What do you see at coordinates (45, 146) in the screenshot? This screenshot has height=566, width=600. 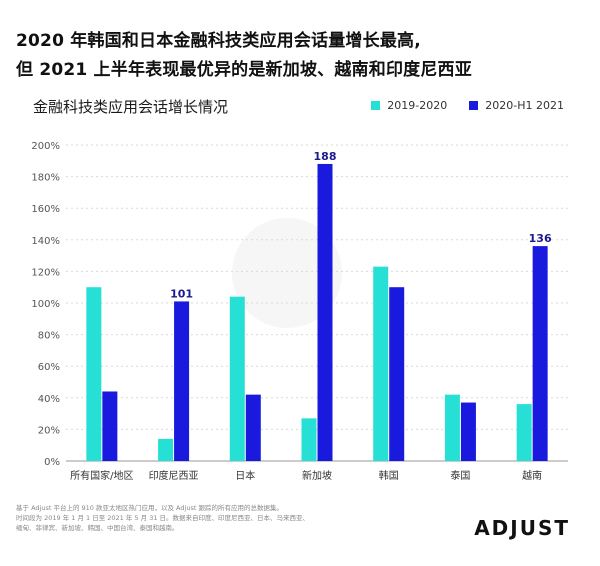 I see `y-tick-label: 200%` at bounding box center [45, 146].